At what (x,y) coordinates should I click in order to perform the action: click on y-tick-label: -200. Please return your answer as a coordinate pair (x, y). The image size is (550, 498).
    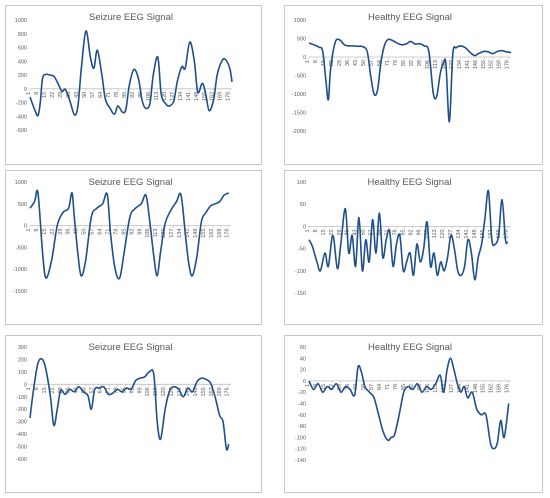
    Looking at the image, I should click on (21, 104).